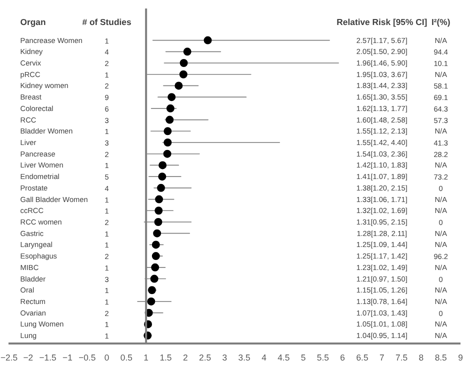 This screenshot has height=367, width=474. I want to click on x-tick-label: 5, so click(303, 357).